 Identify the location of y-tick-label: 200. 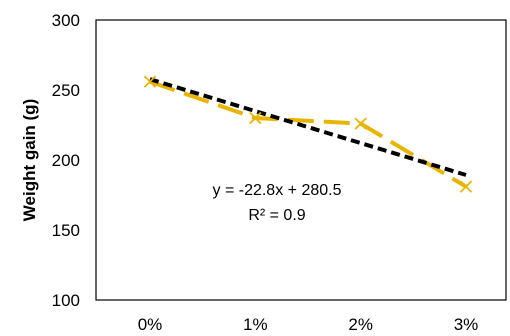
(66, 160).